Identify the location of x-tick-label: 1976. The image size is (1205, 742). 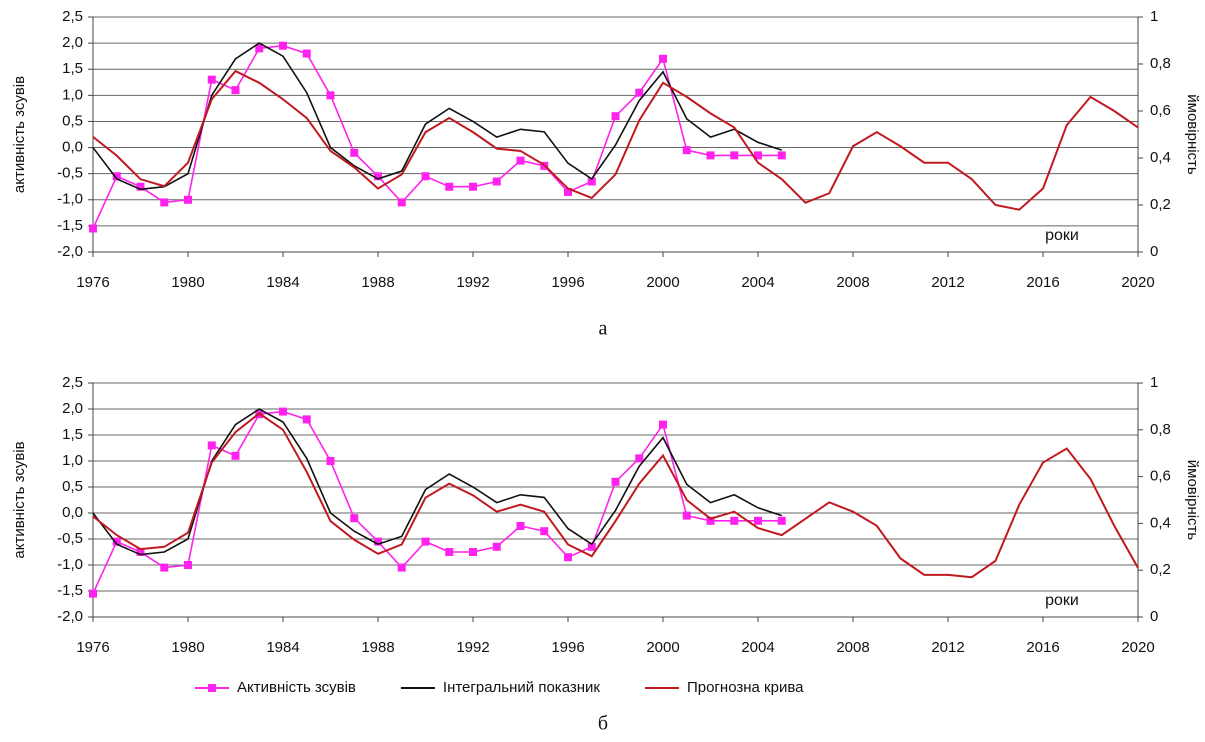
(92, 647).